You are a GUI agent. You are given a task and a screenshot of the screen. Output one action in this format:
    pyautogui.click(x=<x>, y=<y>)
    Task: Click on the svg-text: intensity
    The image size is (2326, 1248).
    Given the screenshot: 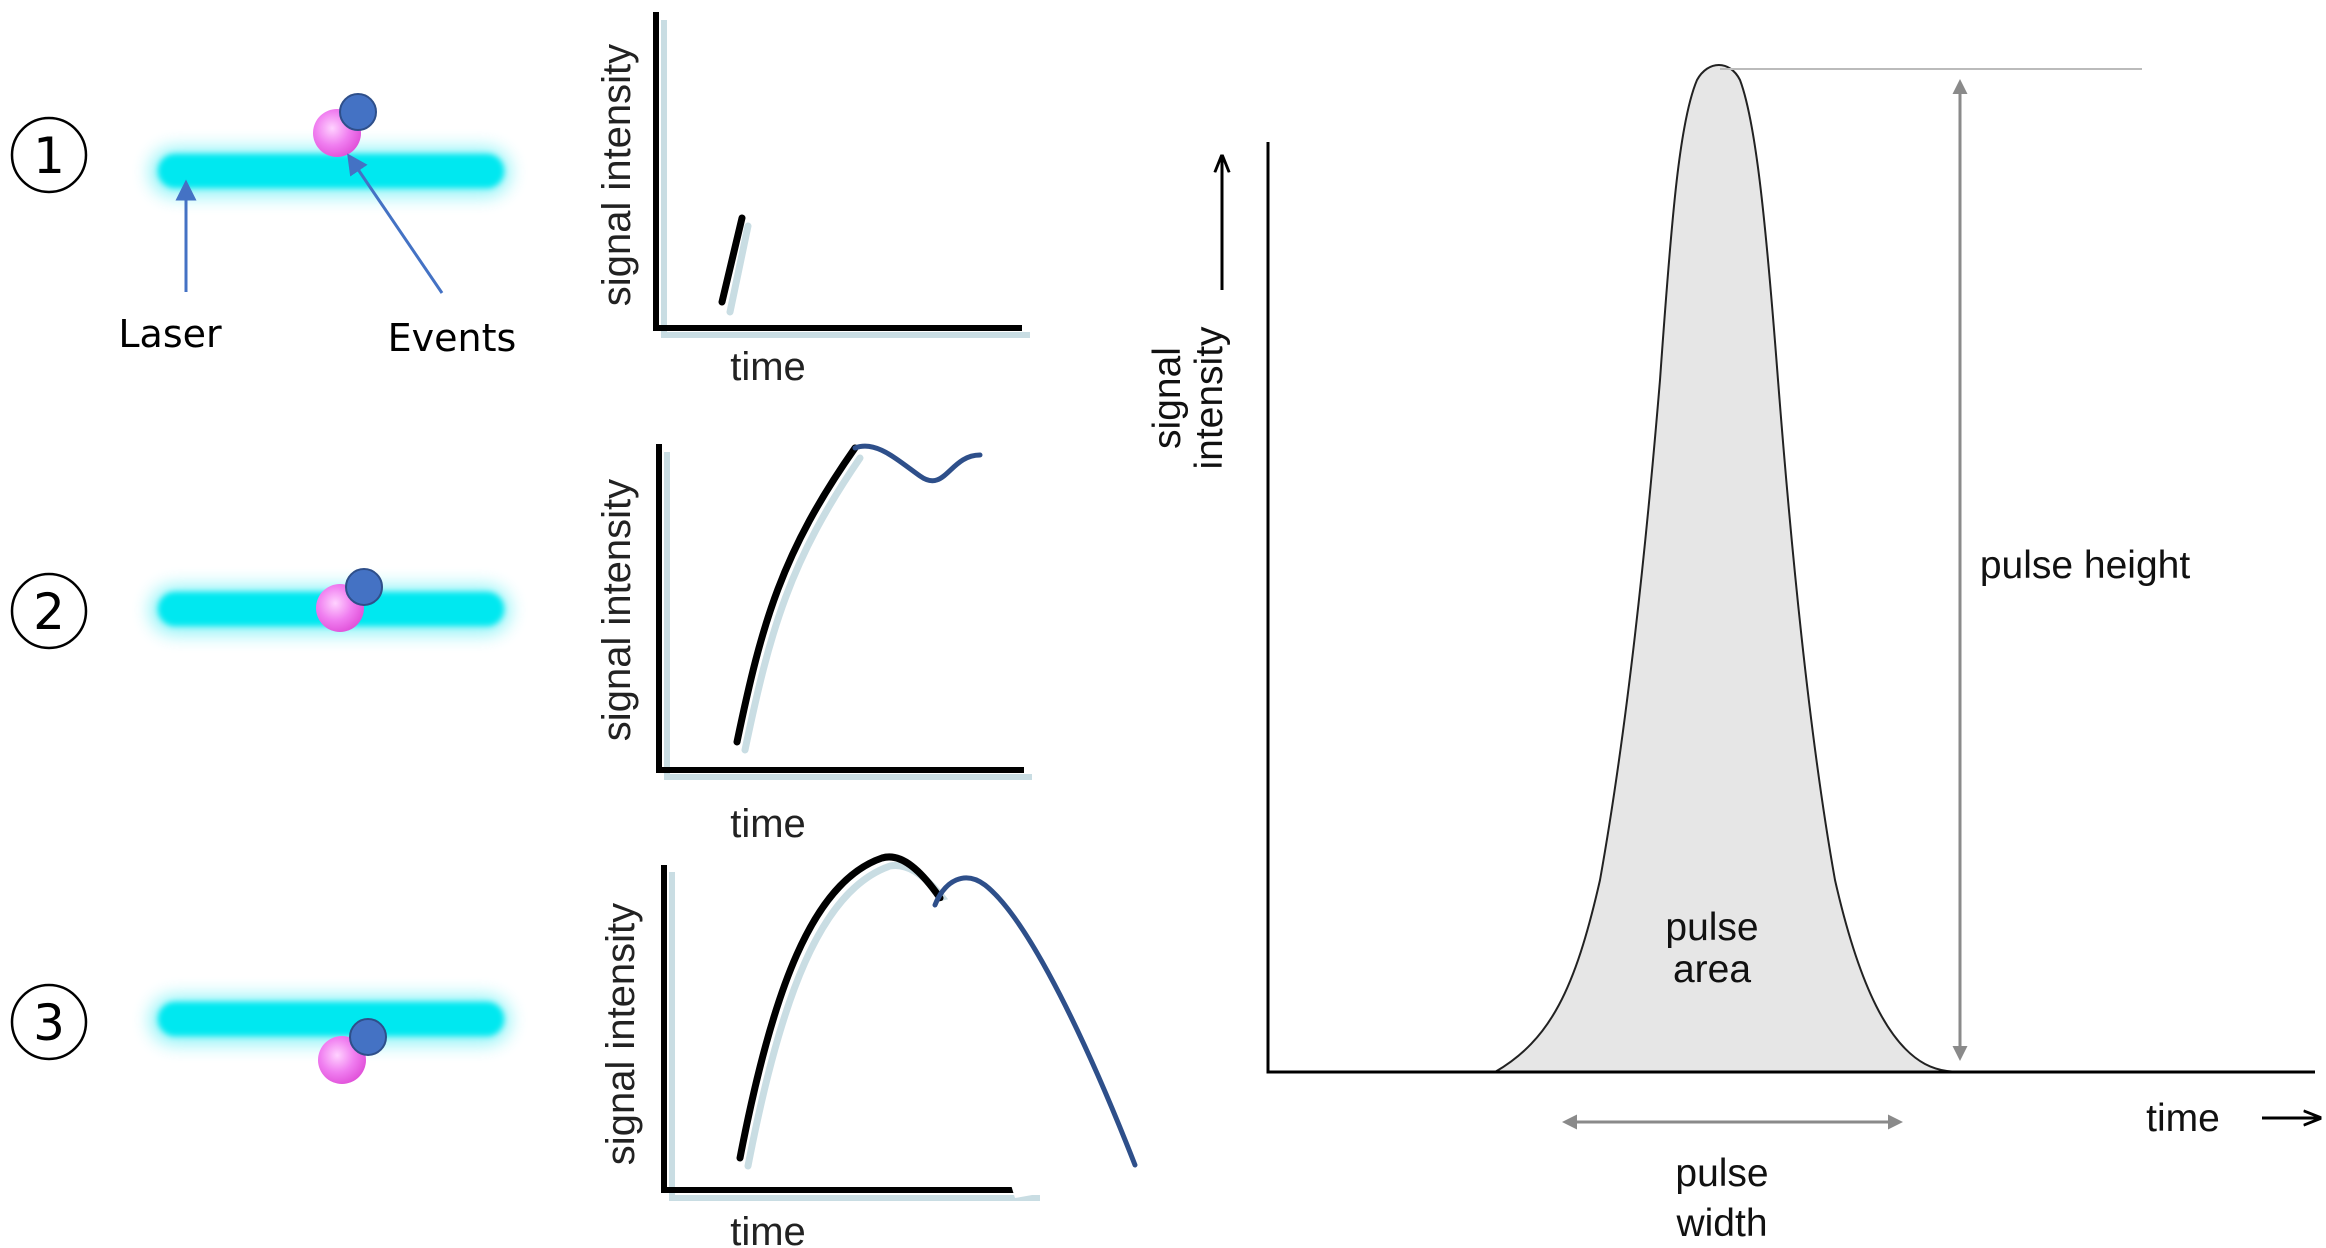 What is the action you would take?
    pyautogui.click(x=1209, y=398)
    